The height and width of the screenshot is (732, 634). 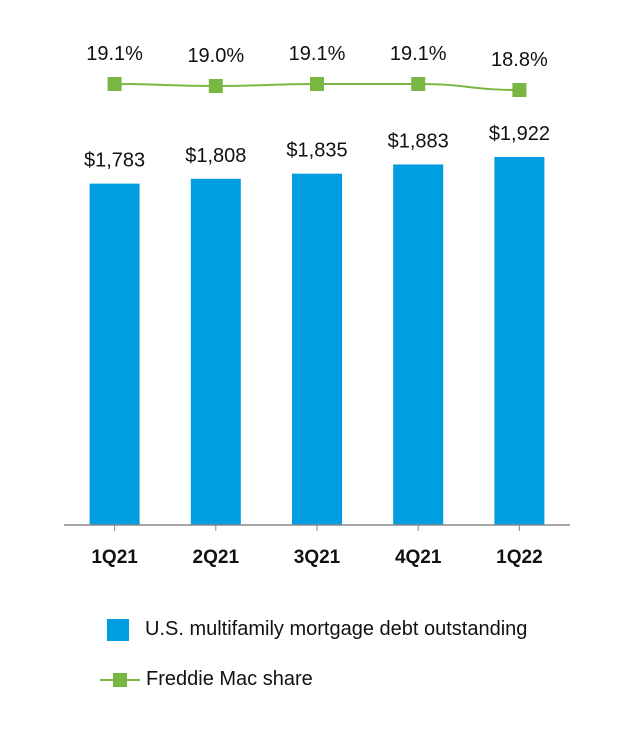 What do you see at coordinates (216, 557) in the screenshot?
I see `category-label: 2Q21` at bounding box center [216, 557].